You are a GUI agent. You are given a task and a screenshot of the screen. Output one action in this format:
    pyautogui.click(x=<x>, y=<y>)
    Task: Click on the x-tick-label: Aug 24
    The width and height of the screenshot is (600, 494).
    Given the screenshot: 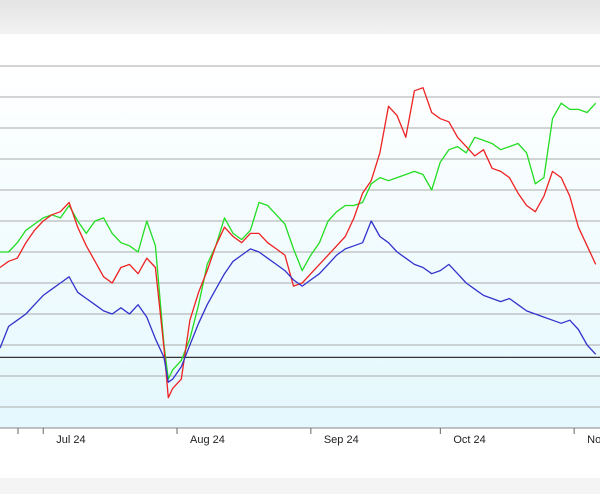 What is the action you would take?
    pyautogui.click(x=207, y=440)
    